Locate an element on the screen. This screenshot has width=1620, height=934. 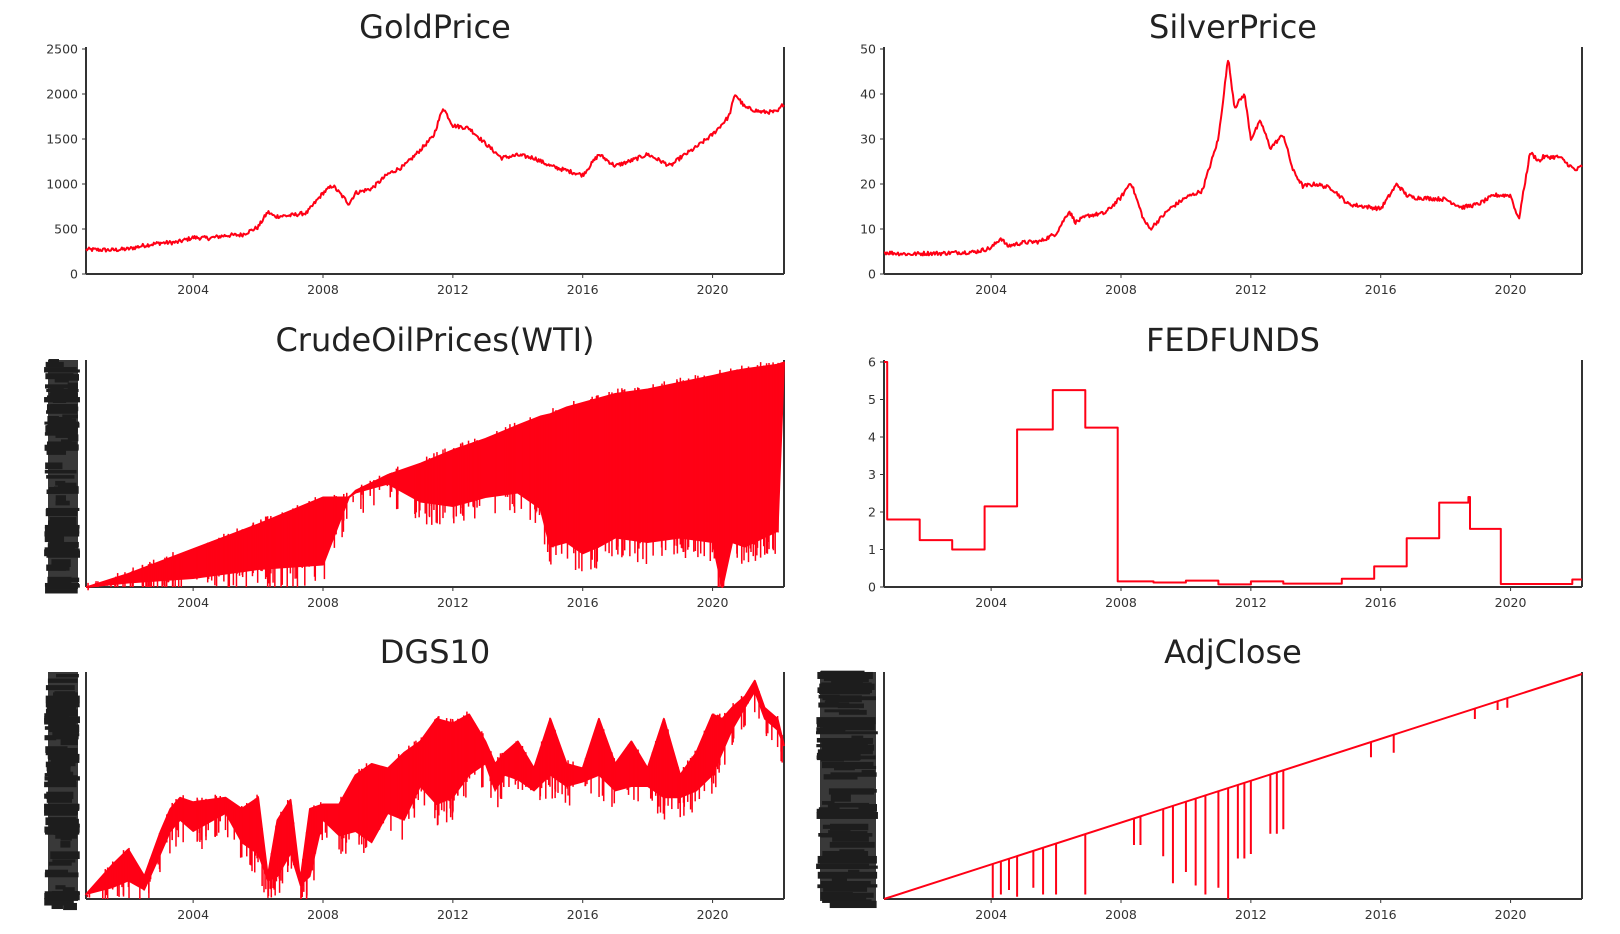
chart-title: CrudeOilPrices(WTI) is located at coordinates (434, 340).